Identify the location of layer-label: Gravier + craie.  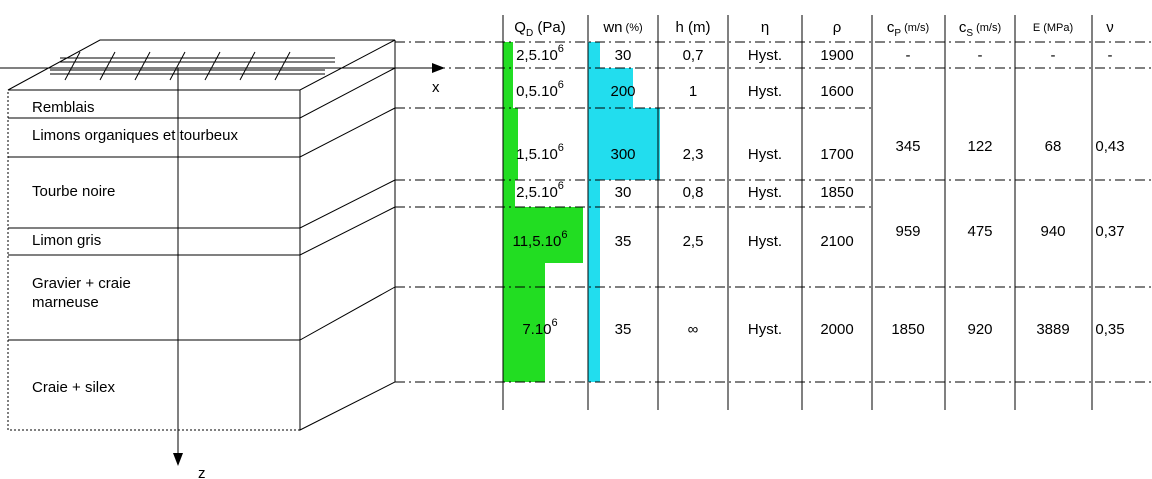
(81, 283).